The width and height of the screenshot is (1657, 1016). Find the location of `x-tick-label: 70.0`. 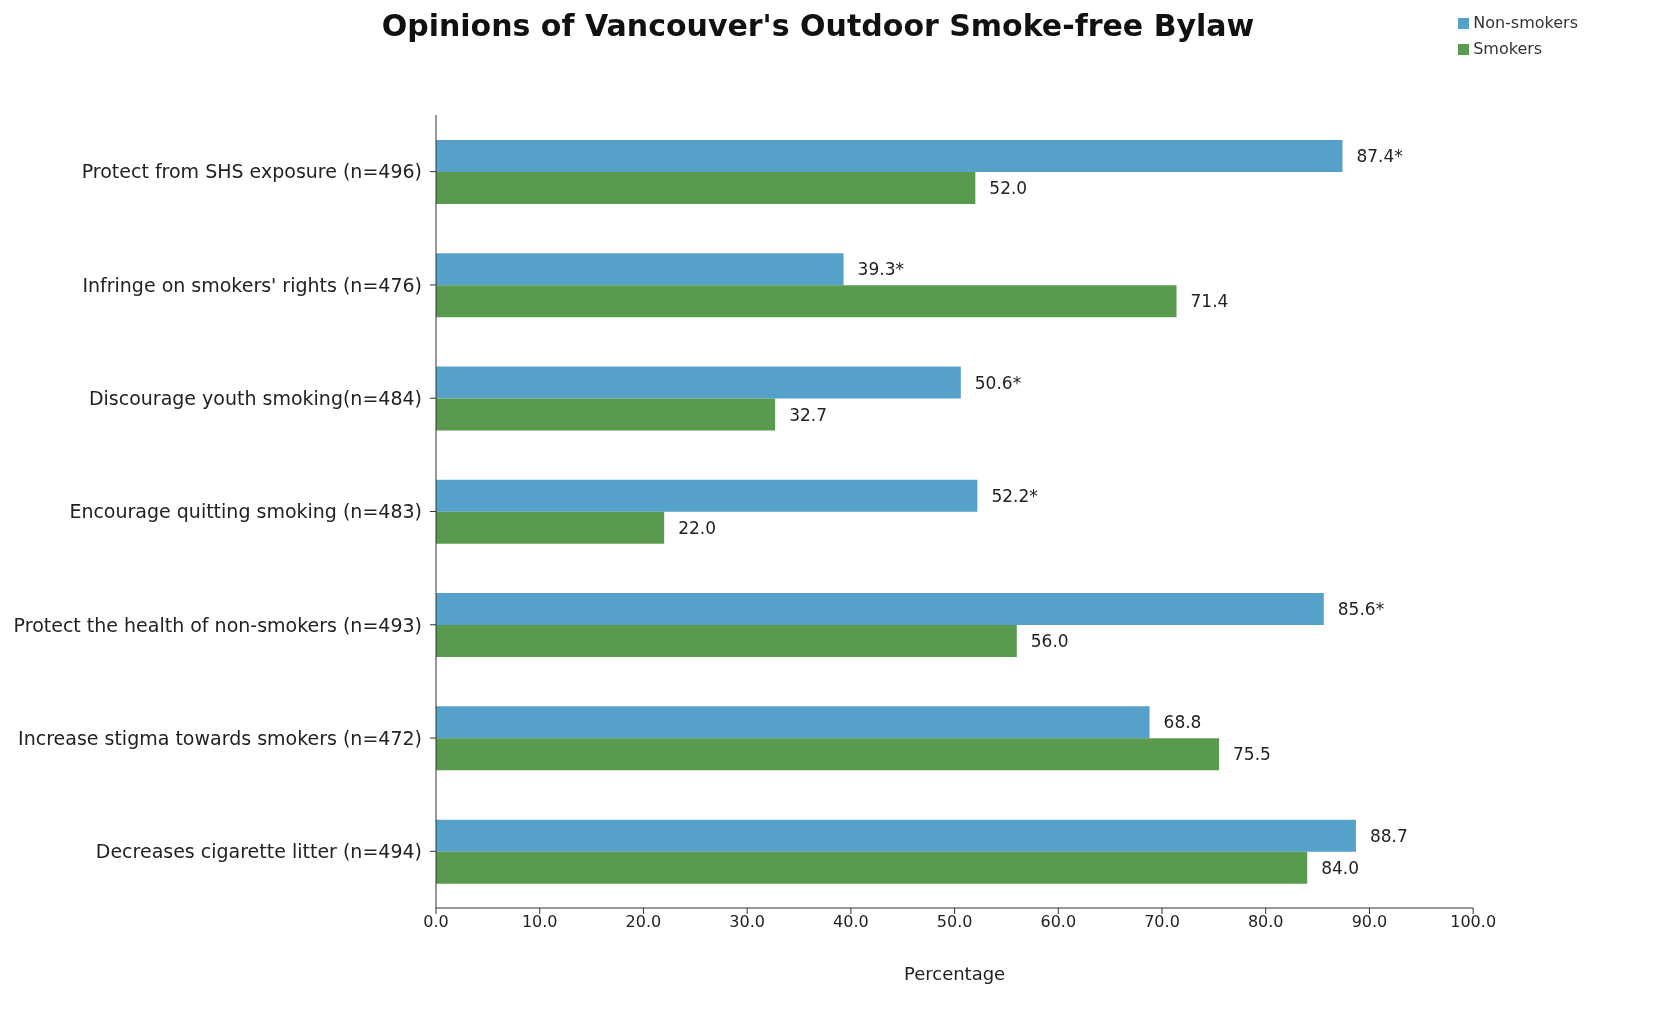

x-tick-label: 70.0 is located at coordinates (1162, 922).